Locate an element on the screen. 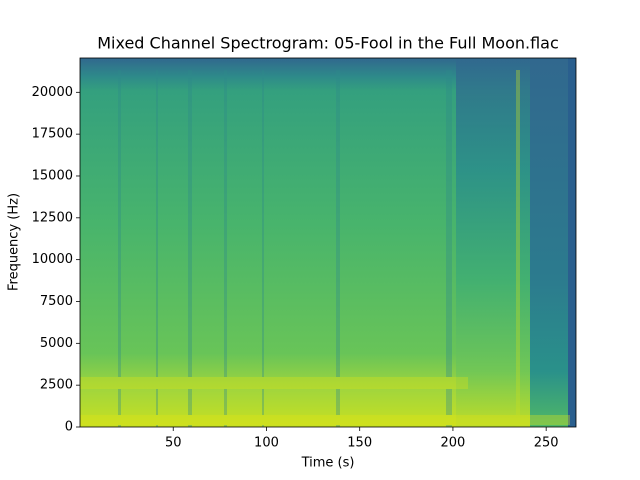 The height and width of the screenshot is (480, 640). y-tick-label: 20000 is located at coordinates (52, 92).